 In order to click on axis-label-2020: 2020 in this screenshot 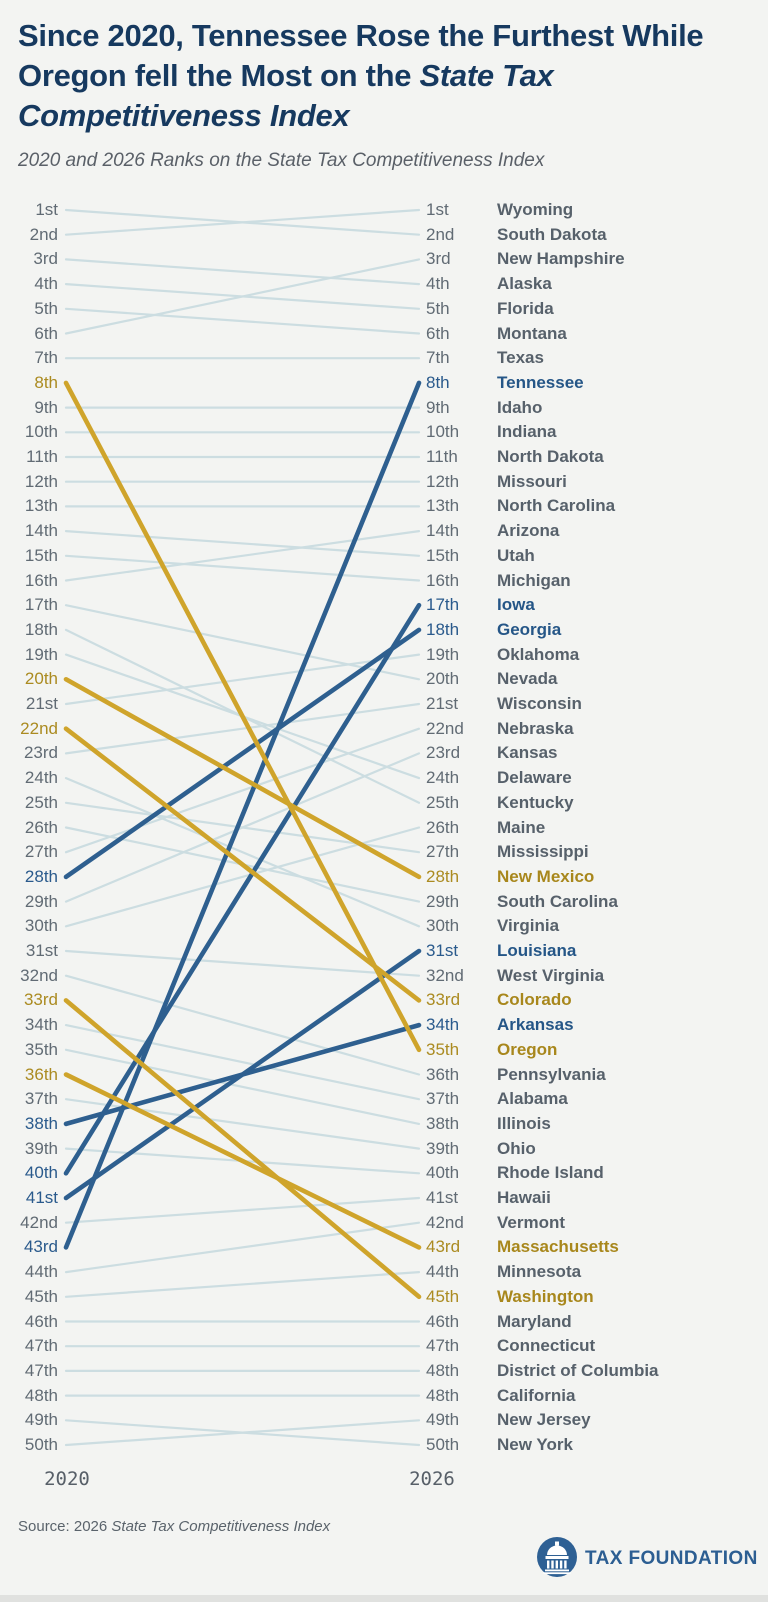, I will do `click(67, 1479)`.